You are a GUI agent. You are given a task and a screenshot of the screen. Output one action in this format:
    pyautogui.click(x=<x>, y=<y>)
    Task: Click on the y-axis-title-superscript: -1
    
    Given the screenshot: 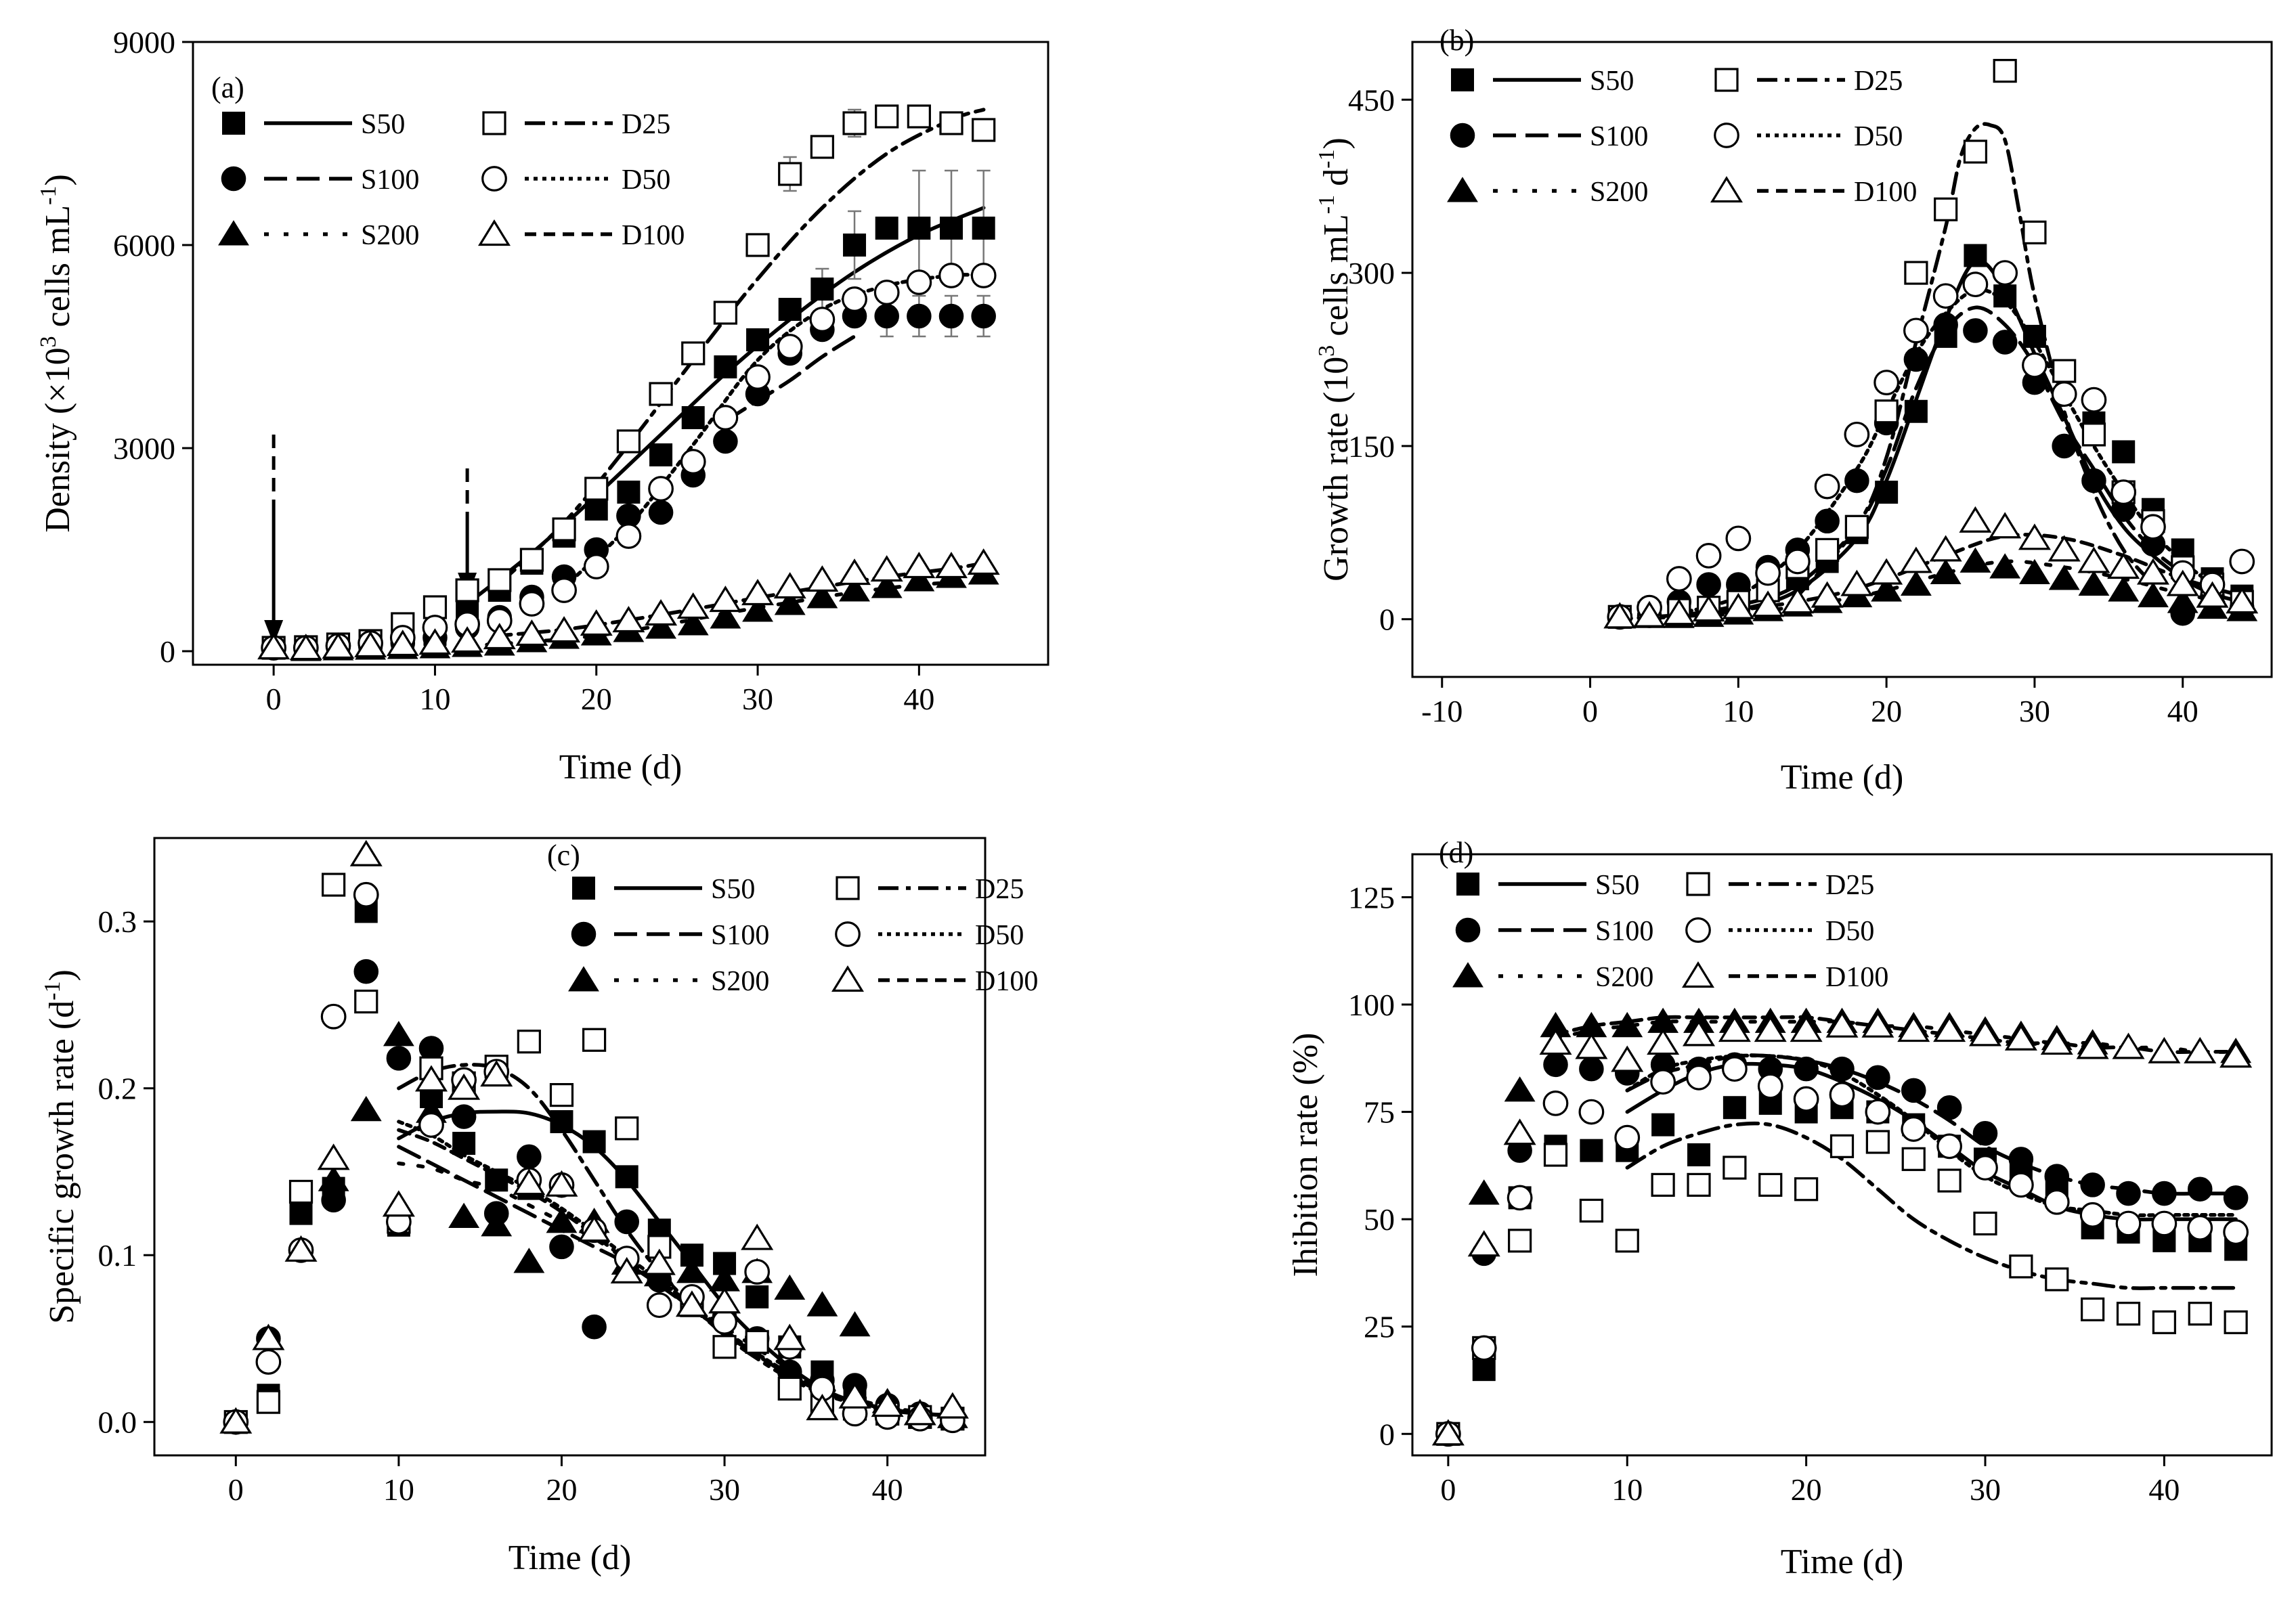 What is the action you would take?
    pyautogui.click(x=1326, y=159)
    